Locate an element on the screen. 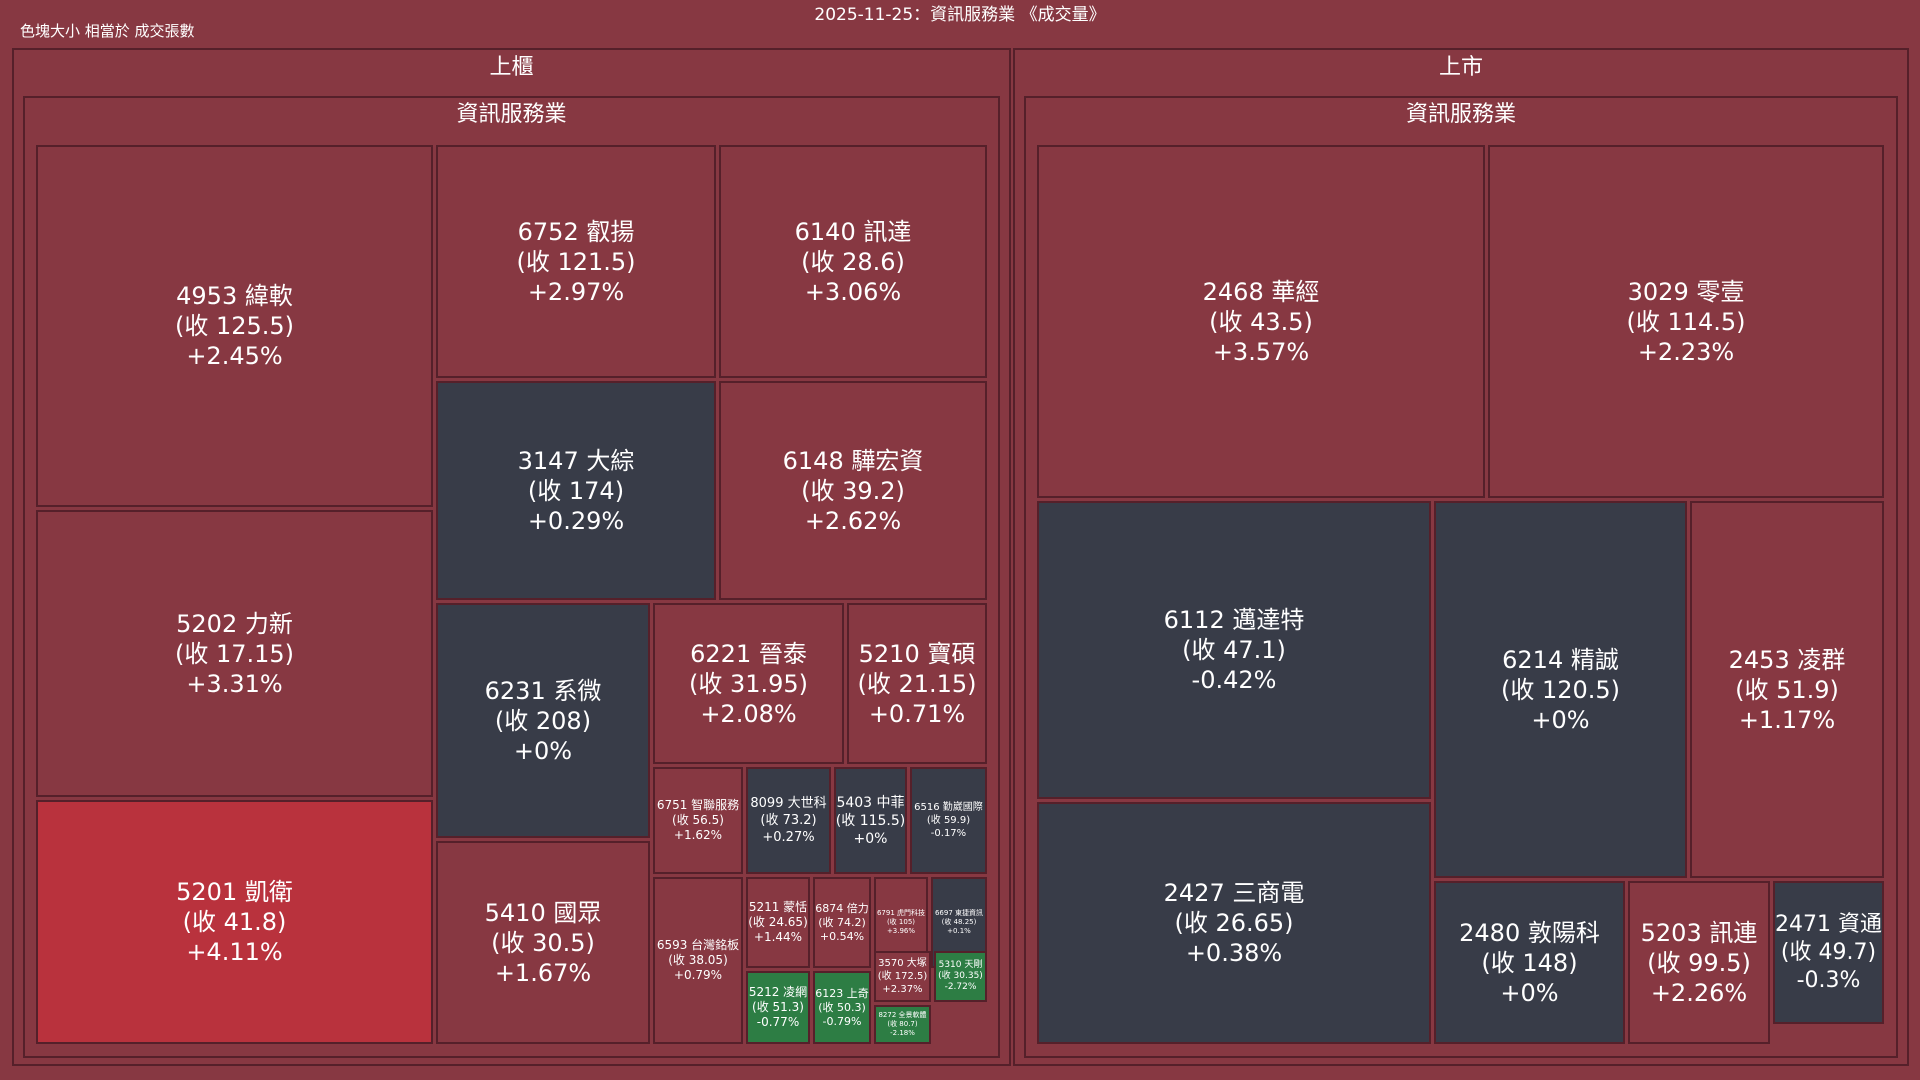 This screenshot has height=1080, width=1920. treemap-tile-6231: 6231 系微 (收 208) +0% is located at coordinates (543, 720).